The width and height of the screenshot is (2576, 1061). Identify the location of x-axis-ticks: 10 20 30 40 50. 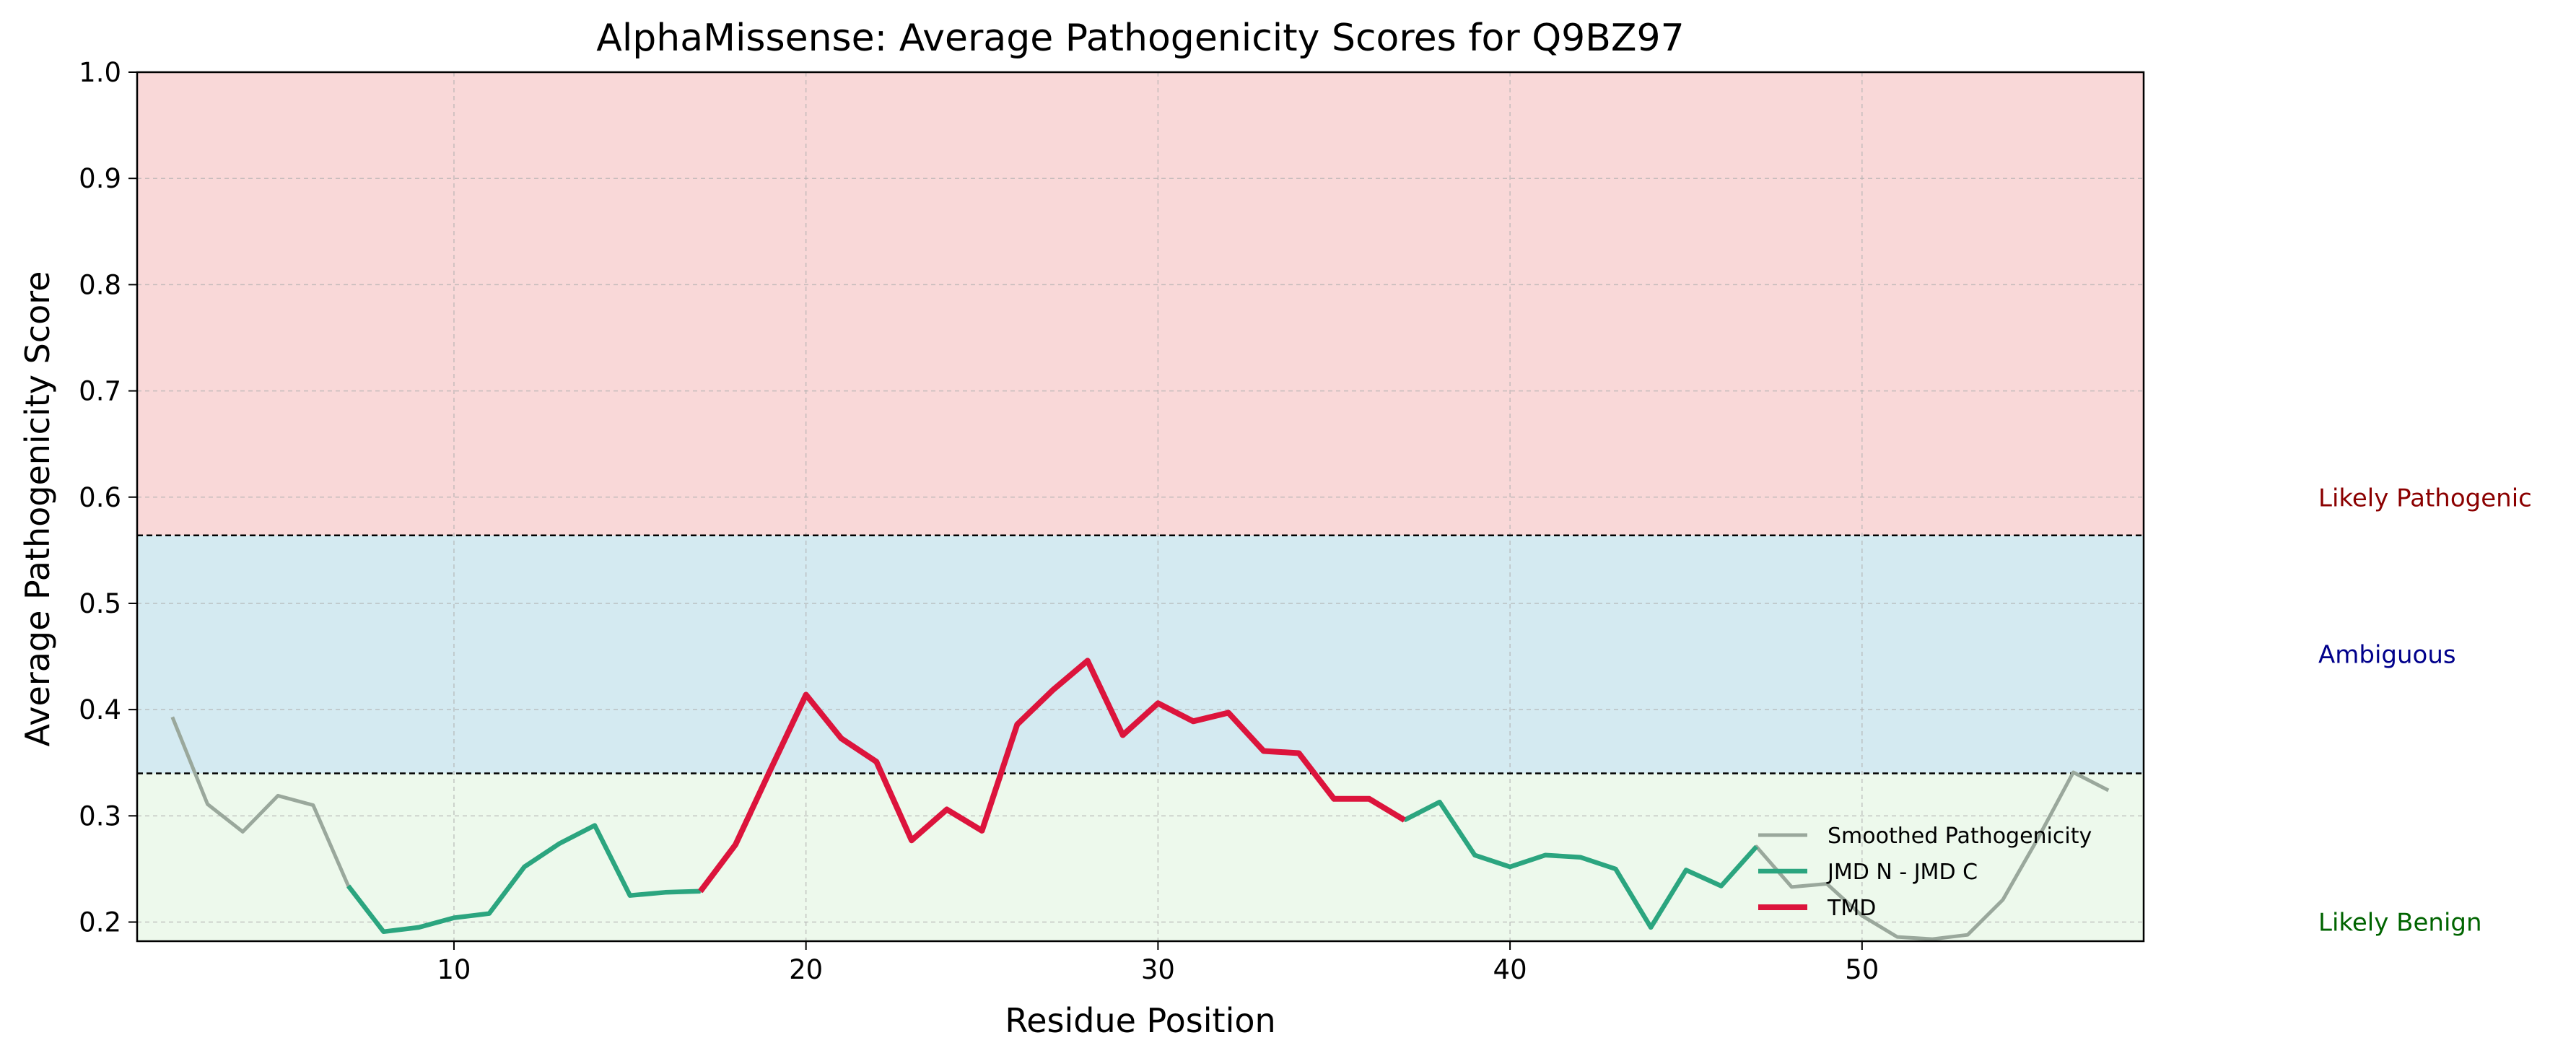
(1158, 963).